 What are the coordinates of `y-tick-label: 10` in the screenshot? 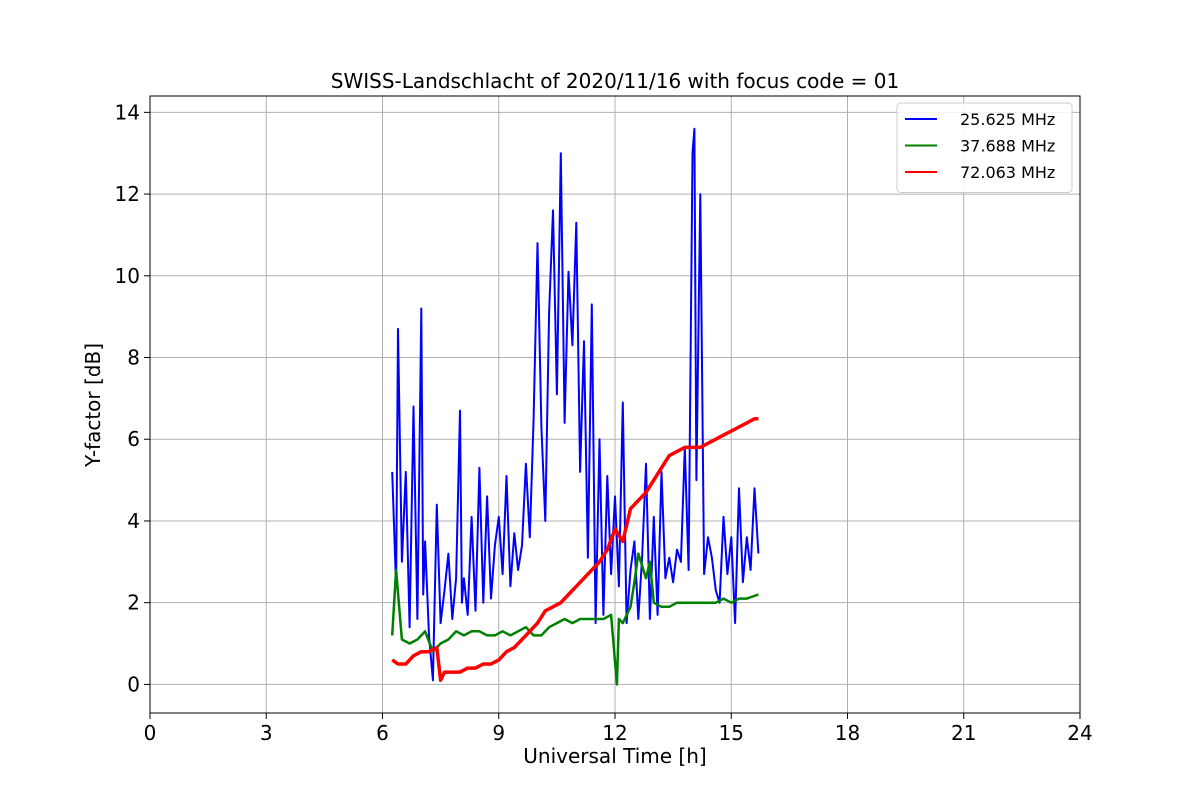 It's located at (127, 276).